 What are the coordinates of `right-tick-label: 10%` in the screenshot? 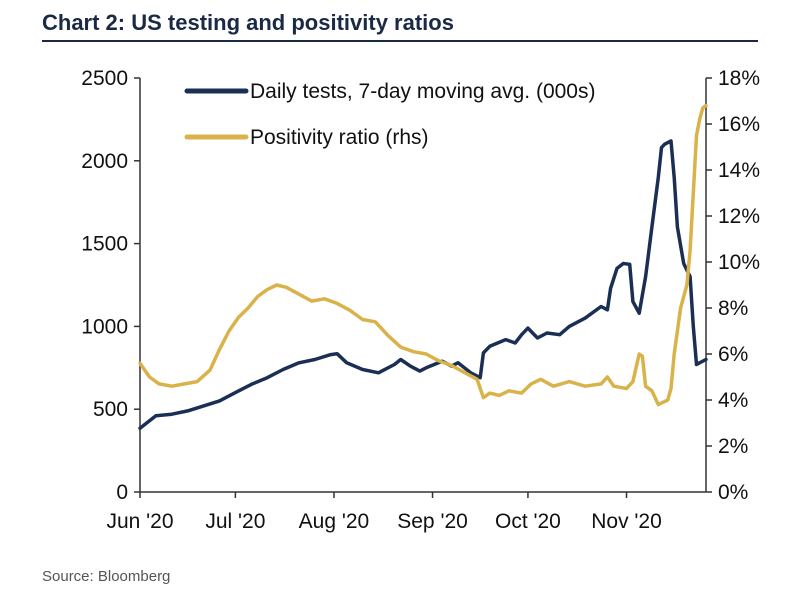 It's located at (739, 262).